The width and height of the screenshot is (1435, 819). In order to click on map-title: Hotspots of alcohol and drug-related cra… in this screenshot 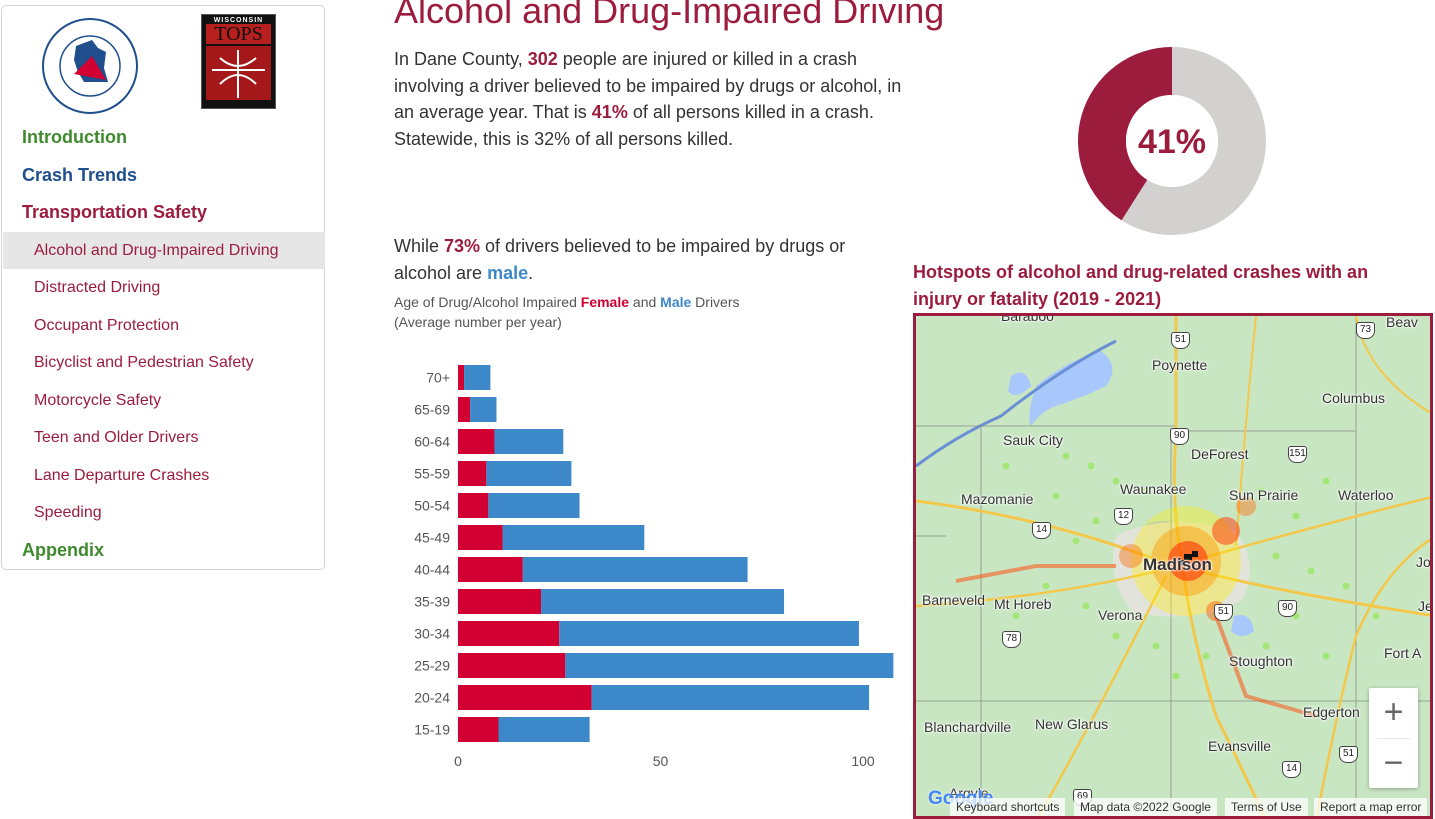, I will do `click(1141, 285)`.